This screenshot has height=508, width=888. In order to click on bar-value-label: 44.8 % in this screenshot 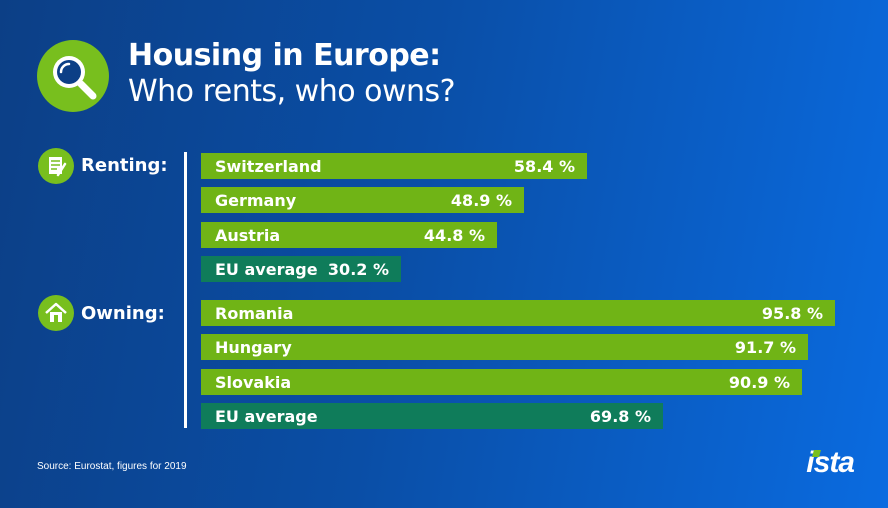, I will do `click(454, 235)`.